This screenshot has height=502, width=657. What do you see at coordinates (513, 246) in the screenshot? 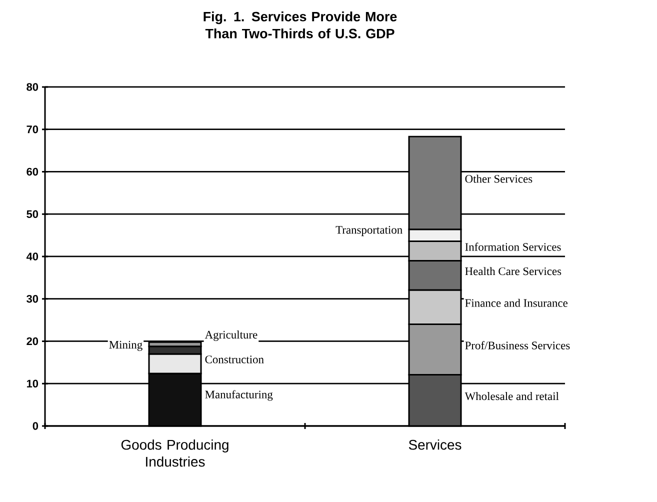
I see `series-label: Information Services` at bounding box center [513, 246].